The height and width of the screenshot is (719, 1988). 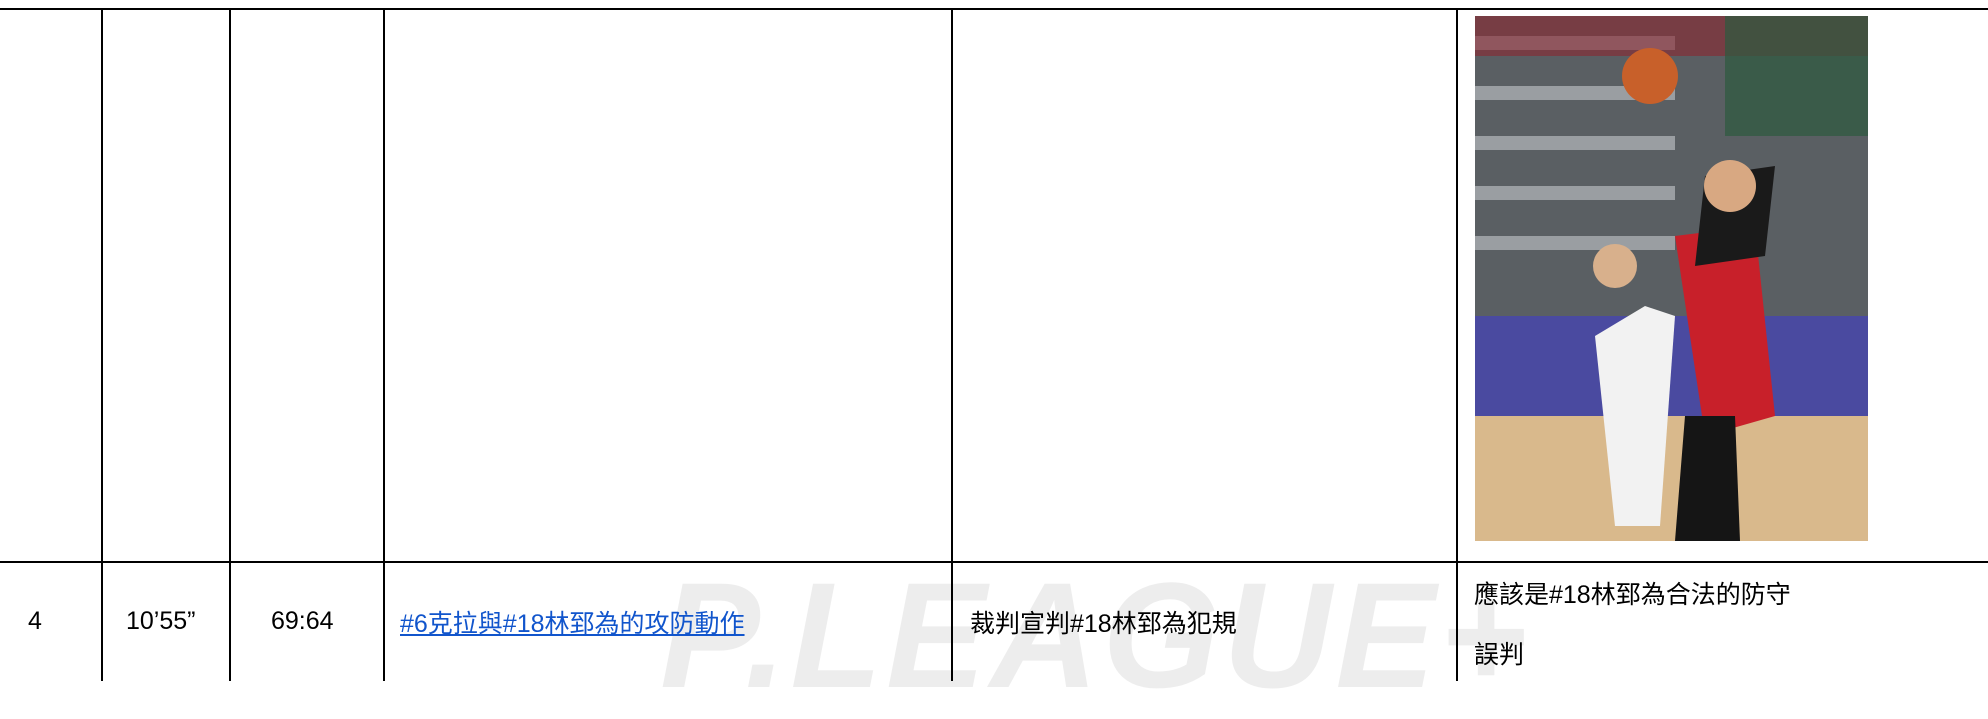 What do you see at coordinates (302, 621) in the screenshot?
I see `cell: 69:64` at bounding box center [302, 621].